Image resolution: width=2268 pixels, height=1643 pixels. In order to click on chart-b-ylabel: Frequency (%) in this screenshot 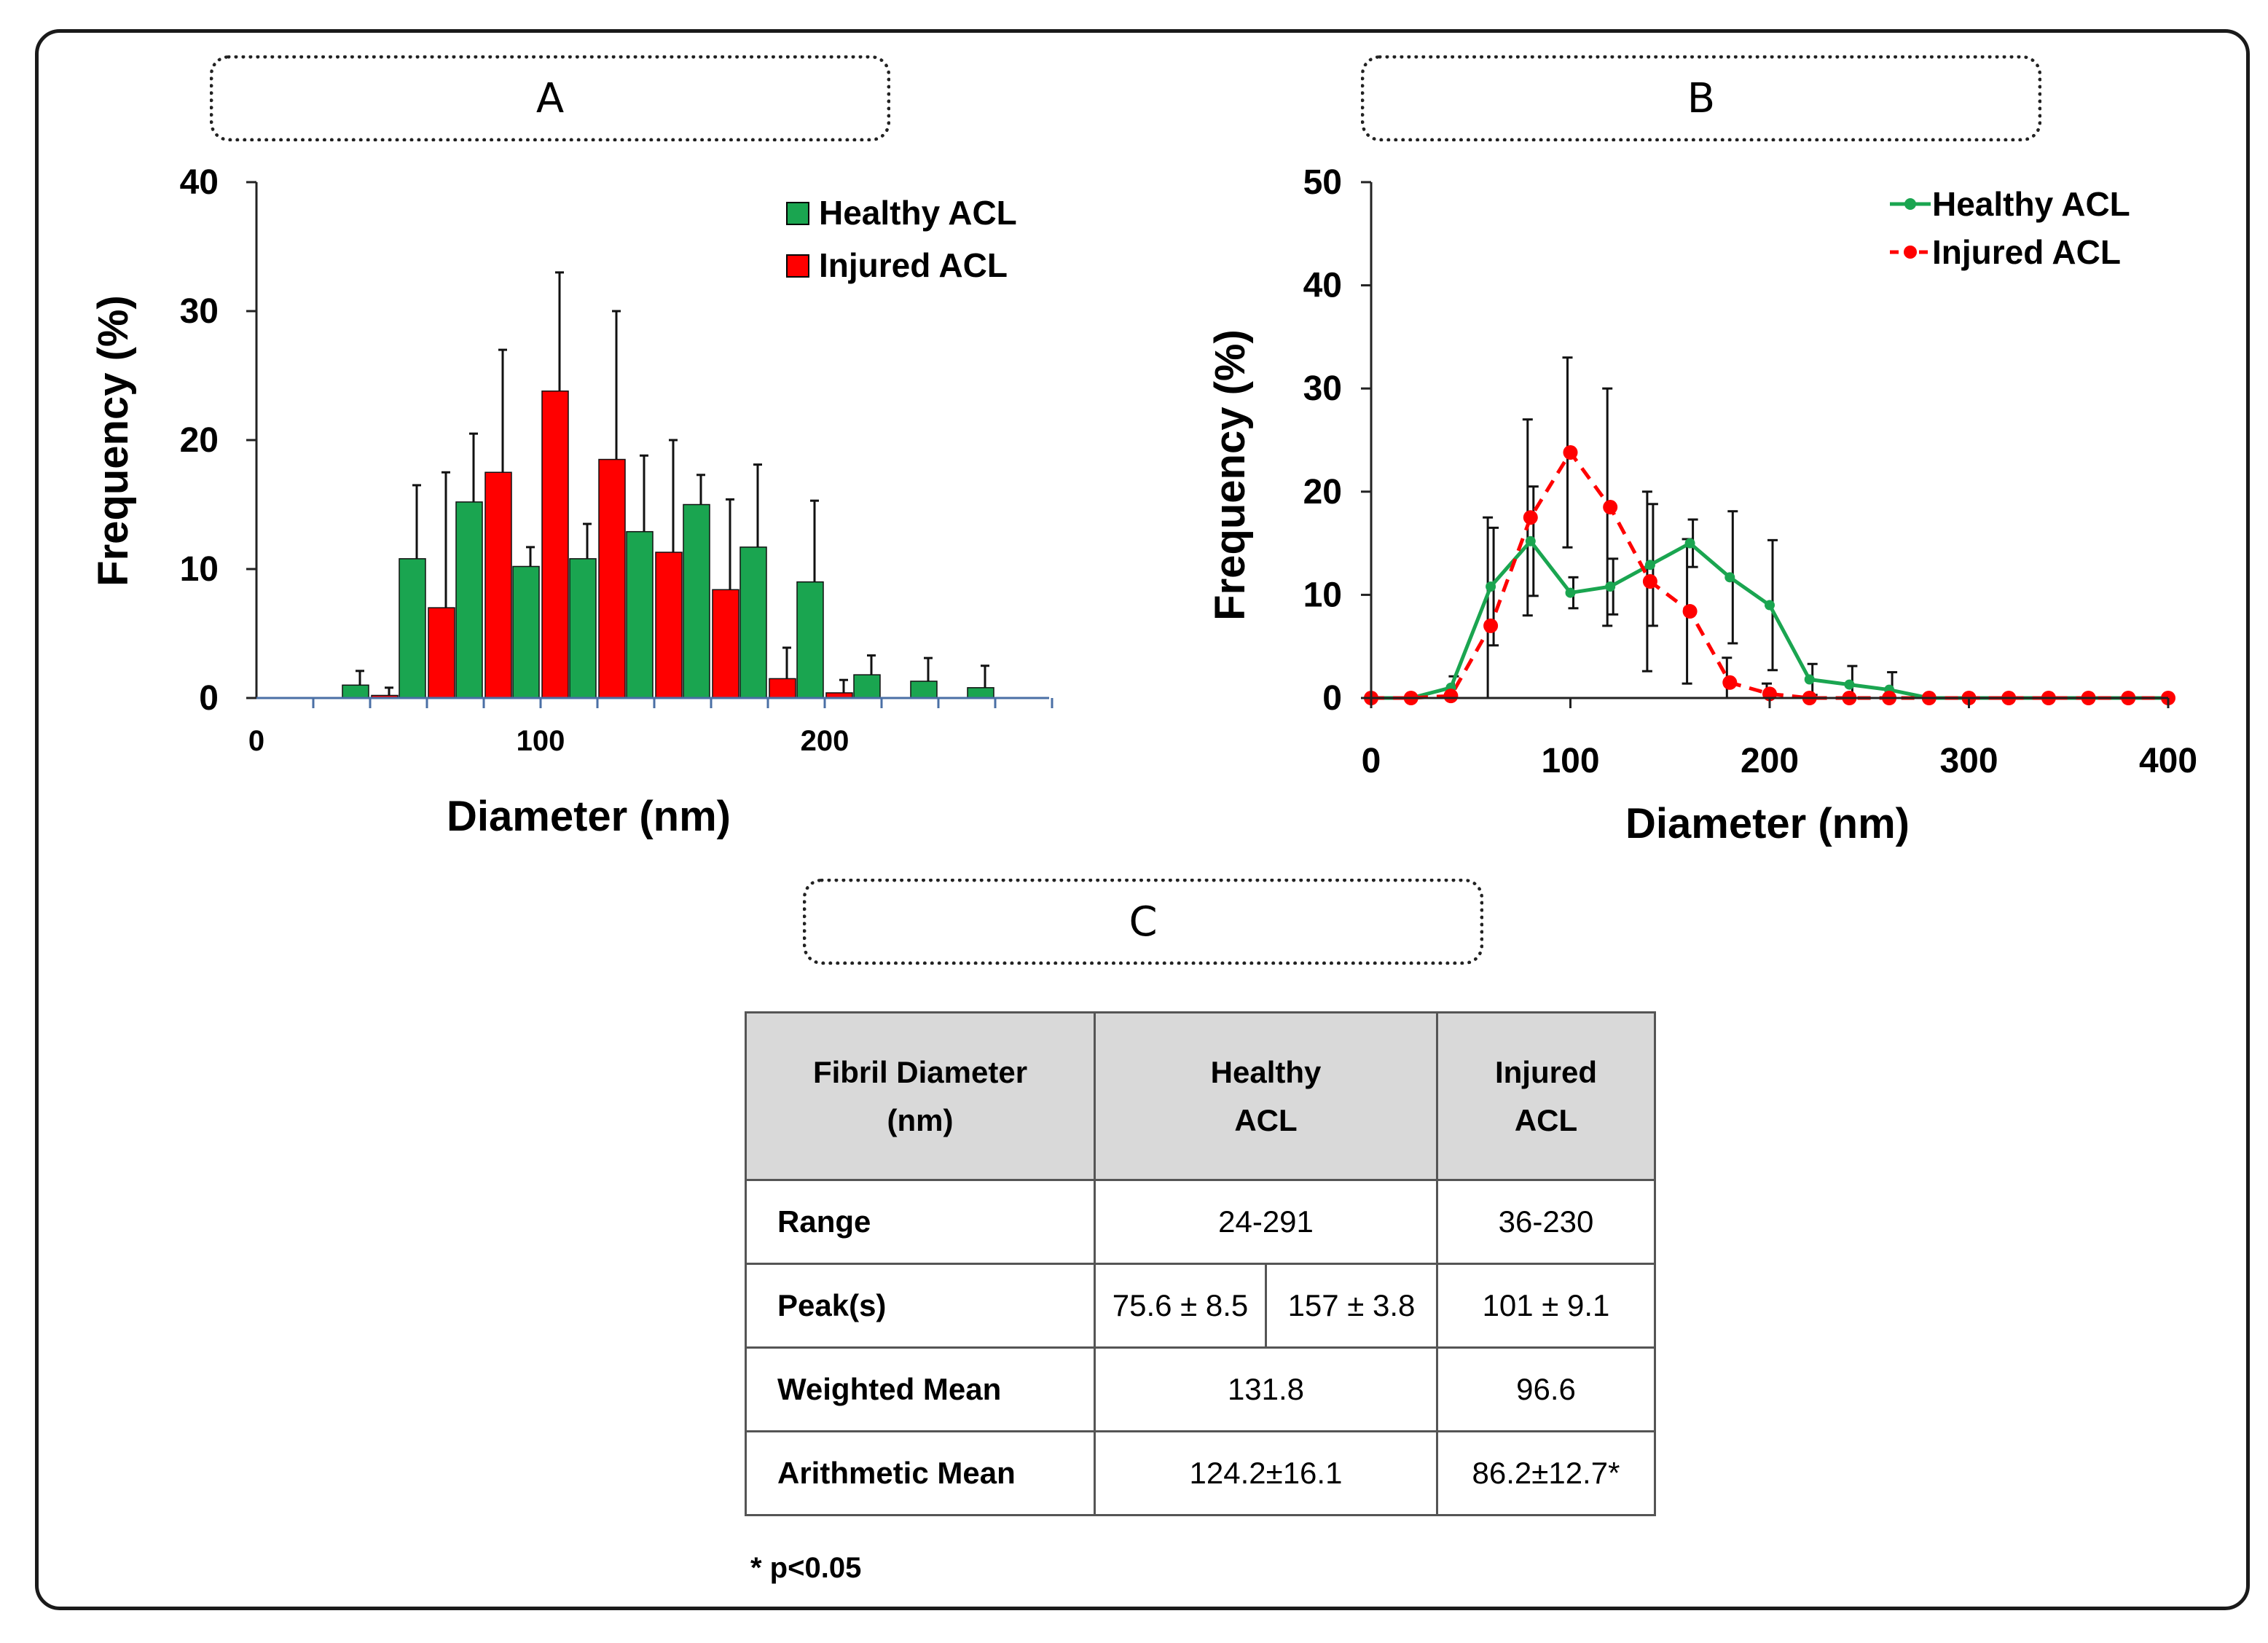, I will do `click(1230, 475)`.